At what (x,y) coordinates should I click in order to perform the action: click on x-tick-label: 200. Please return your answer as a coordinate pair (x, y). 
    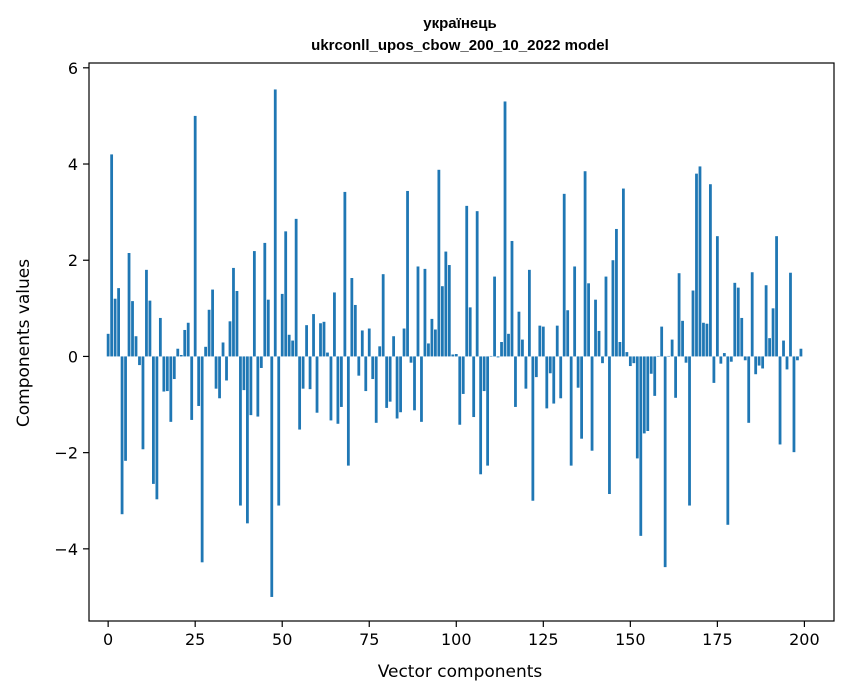
    Looking at the image, I should click on (804, 639).